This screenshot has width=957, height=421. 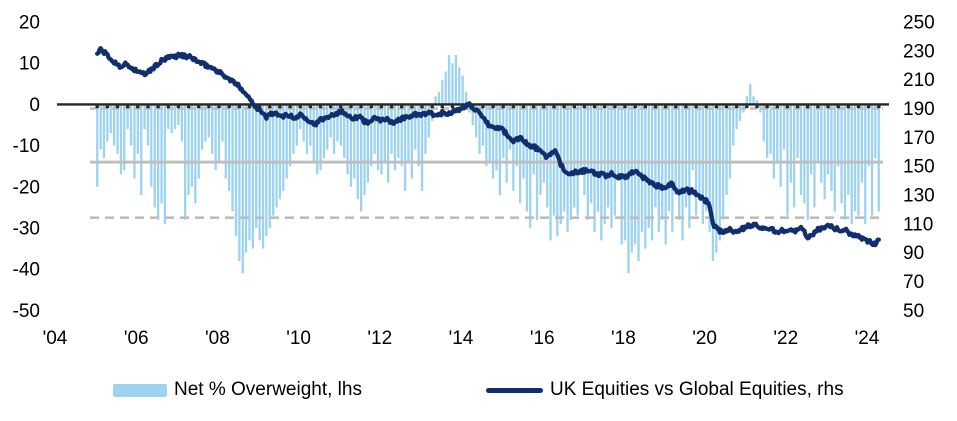 I want to click on svg-text: 130, so click(x=919, y=196).